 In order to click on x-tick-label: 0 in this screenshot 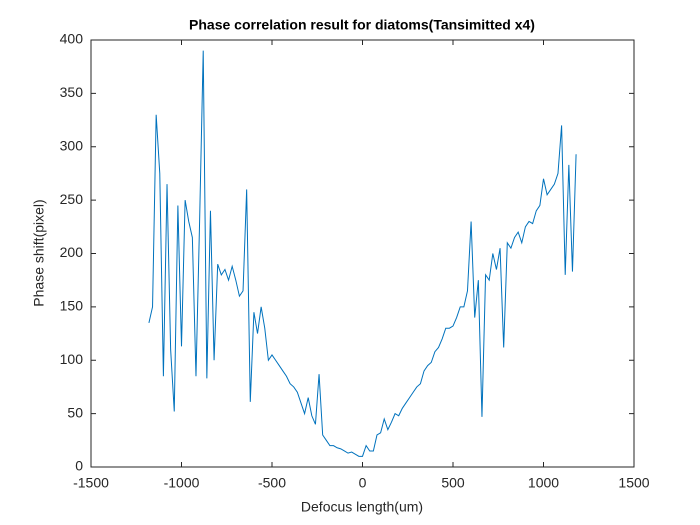, I will do `click(363, 483)`.